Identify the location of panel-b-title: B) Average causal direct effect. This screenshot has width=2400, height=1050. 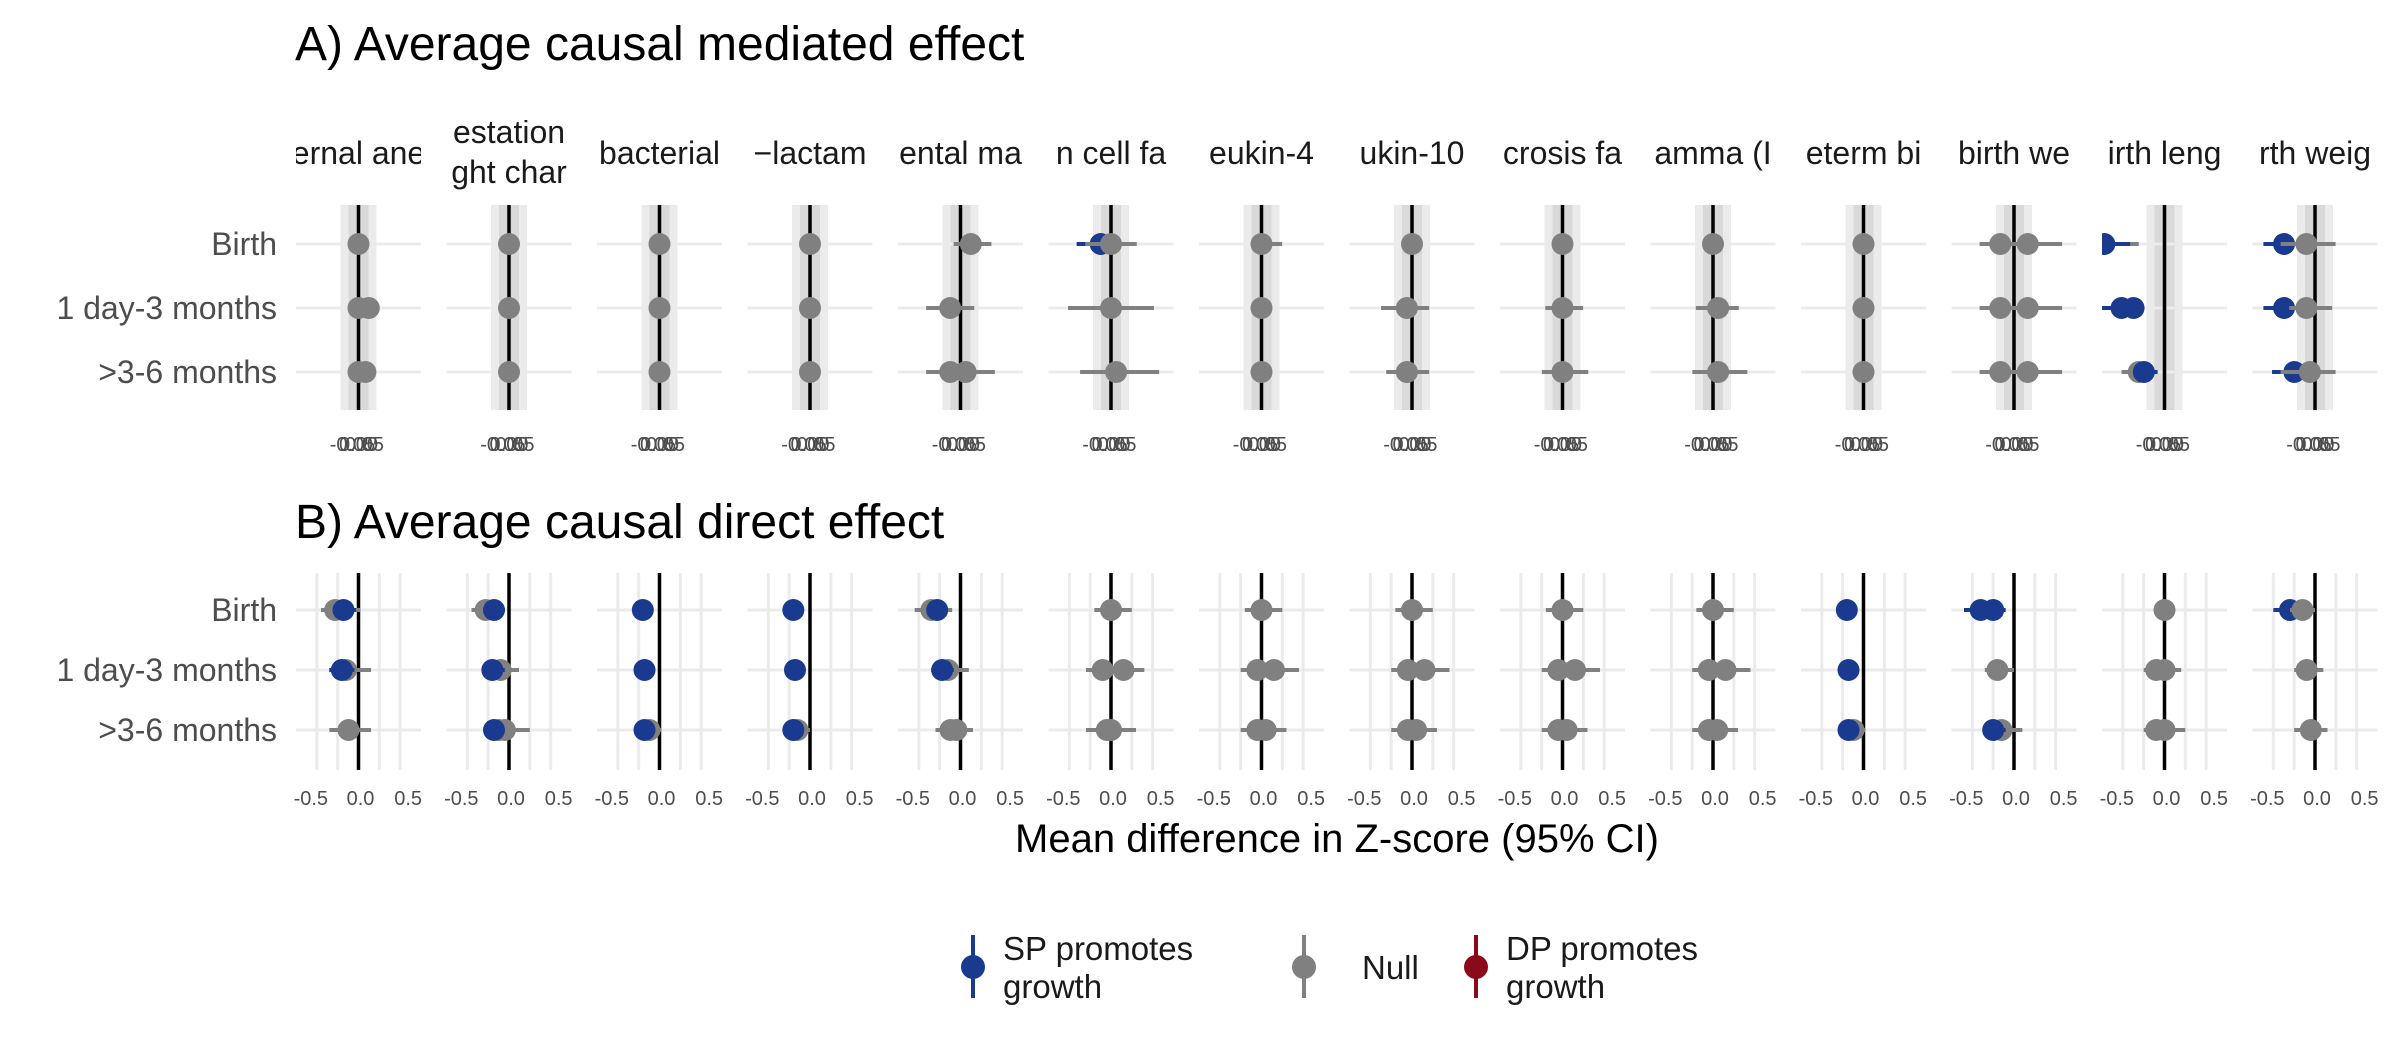
(619, 522).